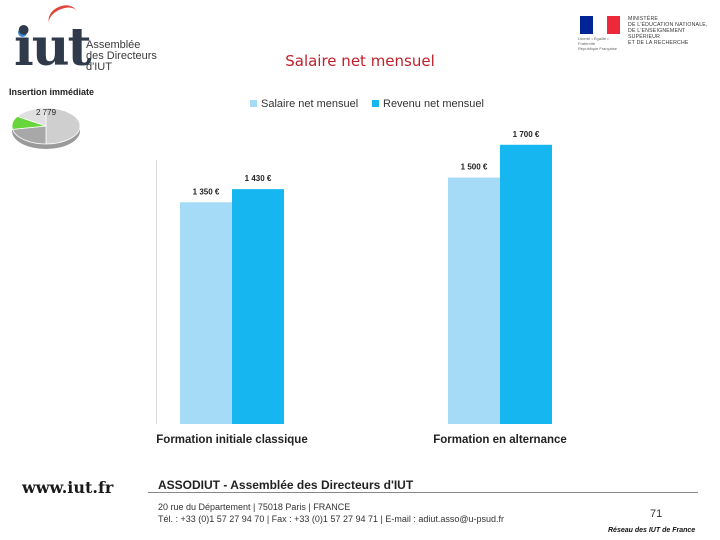 The width and height of the screenshot is (720, 540). What do you see at coordinates (656, 514) in the screenshot?
I see `page-number: 71` at bounding box center [656, 514].